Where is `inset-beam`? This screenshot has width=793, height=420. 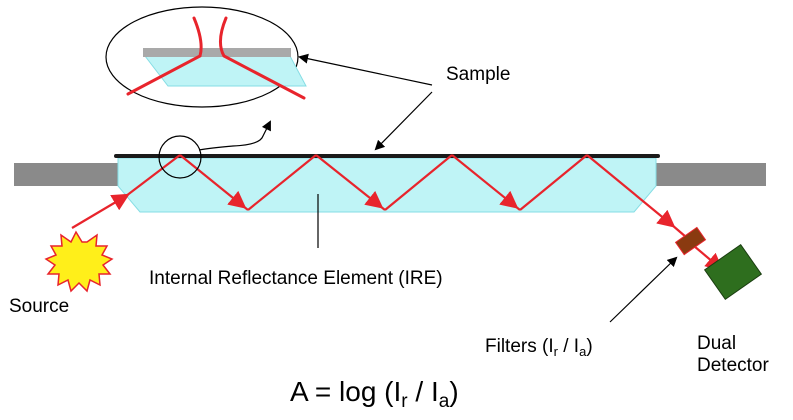 inset-beam is located at coordinates (216, 58).